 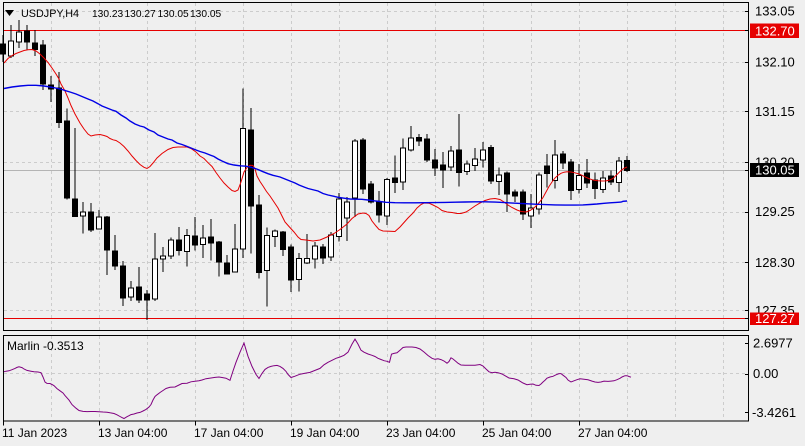 What do you see at coordinates (517, 433) in the screenshot?
I see `svg-text: 25 Jan 04:00` at bounding box center [517, 433].